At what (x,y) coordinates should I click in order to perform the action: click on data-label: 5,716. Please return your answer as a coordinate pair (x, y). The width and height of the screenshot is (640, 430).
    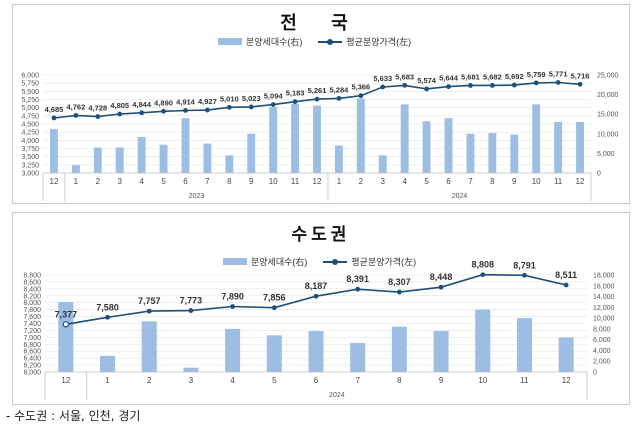
    Looking at the image, I should click on (580, 75).